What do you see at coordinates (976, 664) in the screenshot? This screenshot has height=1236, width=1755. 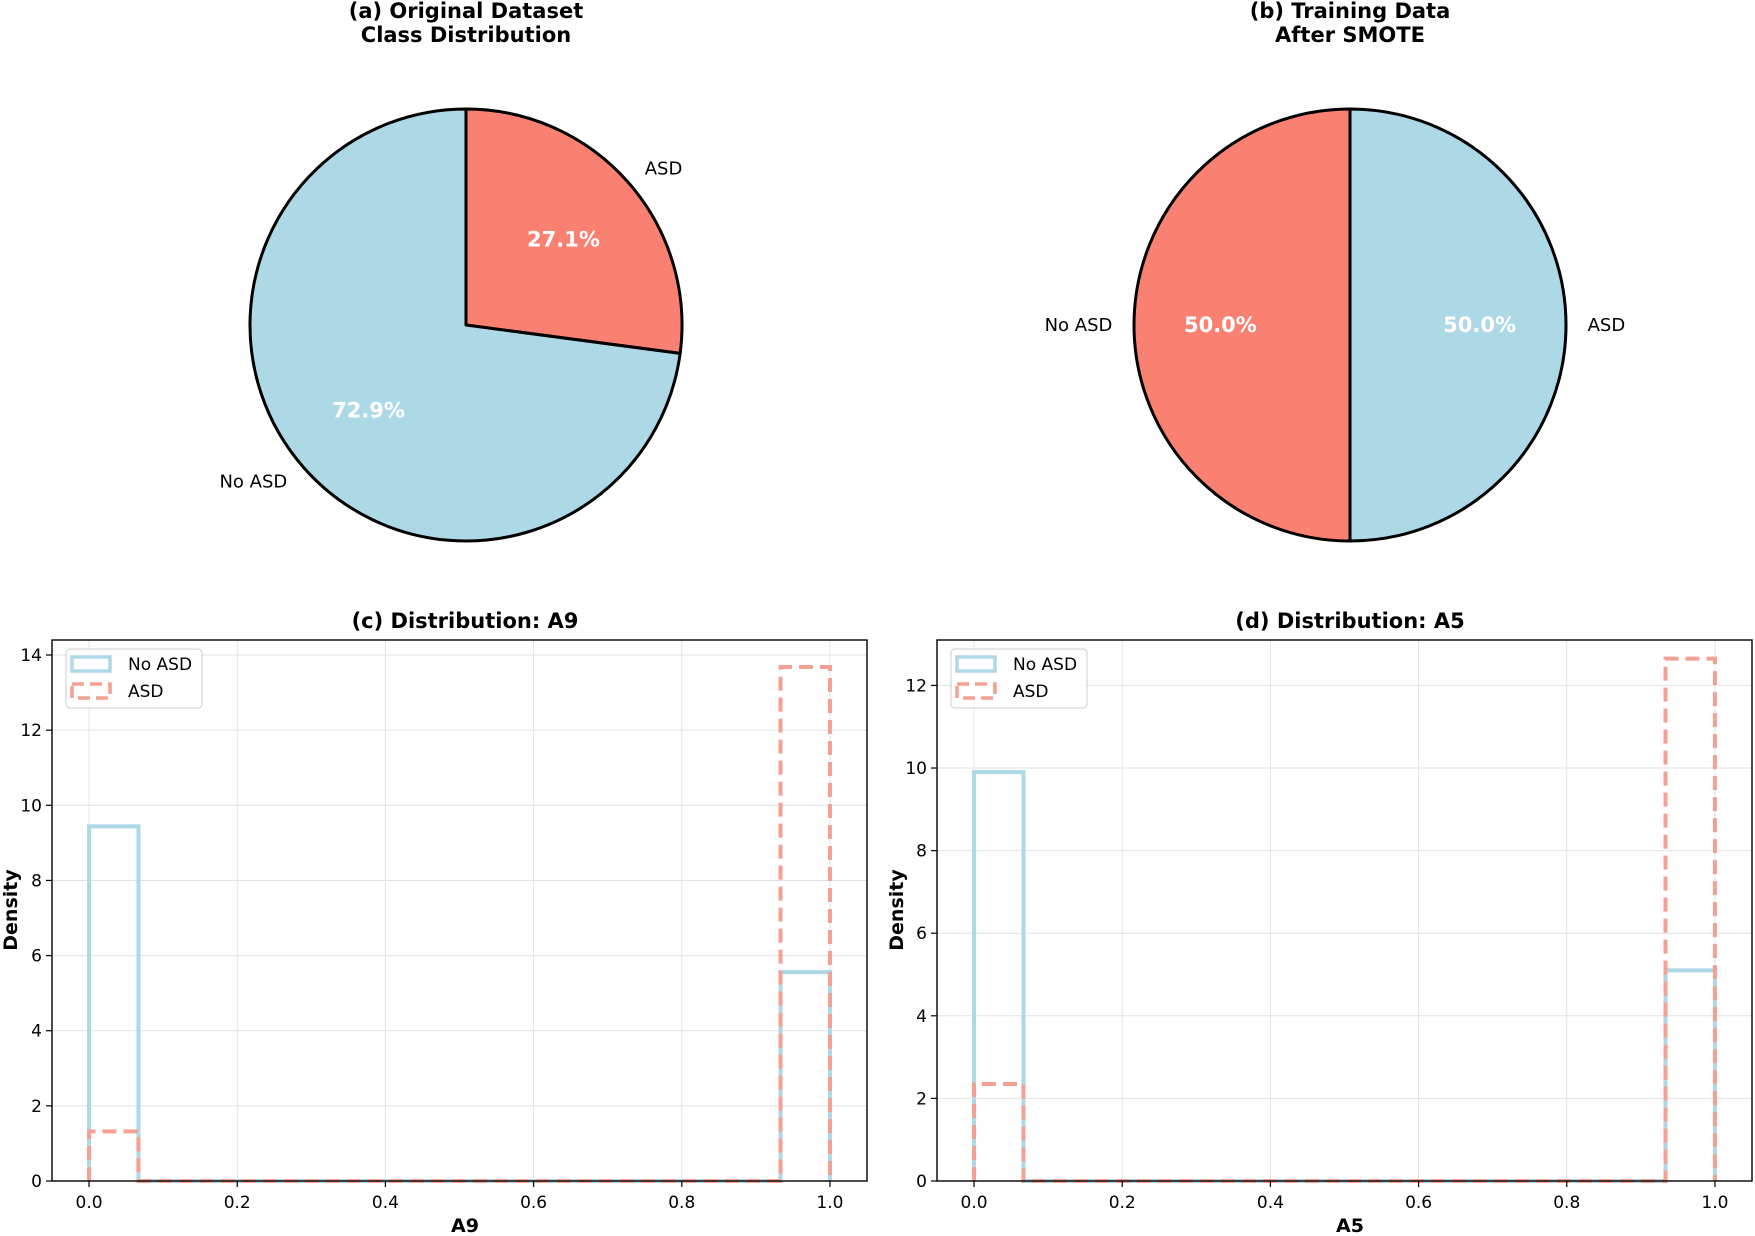 I see `panel-d-legend-swatch-no-asd` at bounding box center [976, 664].